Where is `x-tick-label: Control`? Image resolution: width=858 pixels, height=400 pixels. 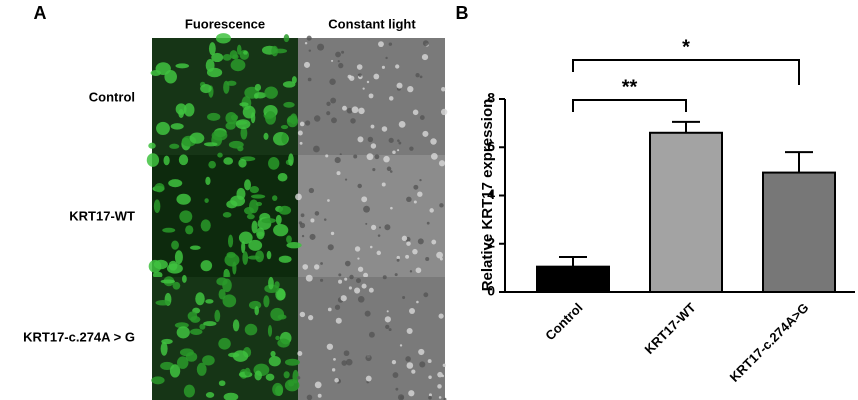 x-tick-label: Control is located at coordinates (563, 321).